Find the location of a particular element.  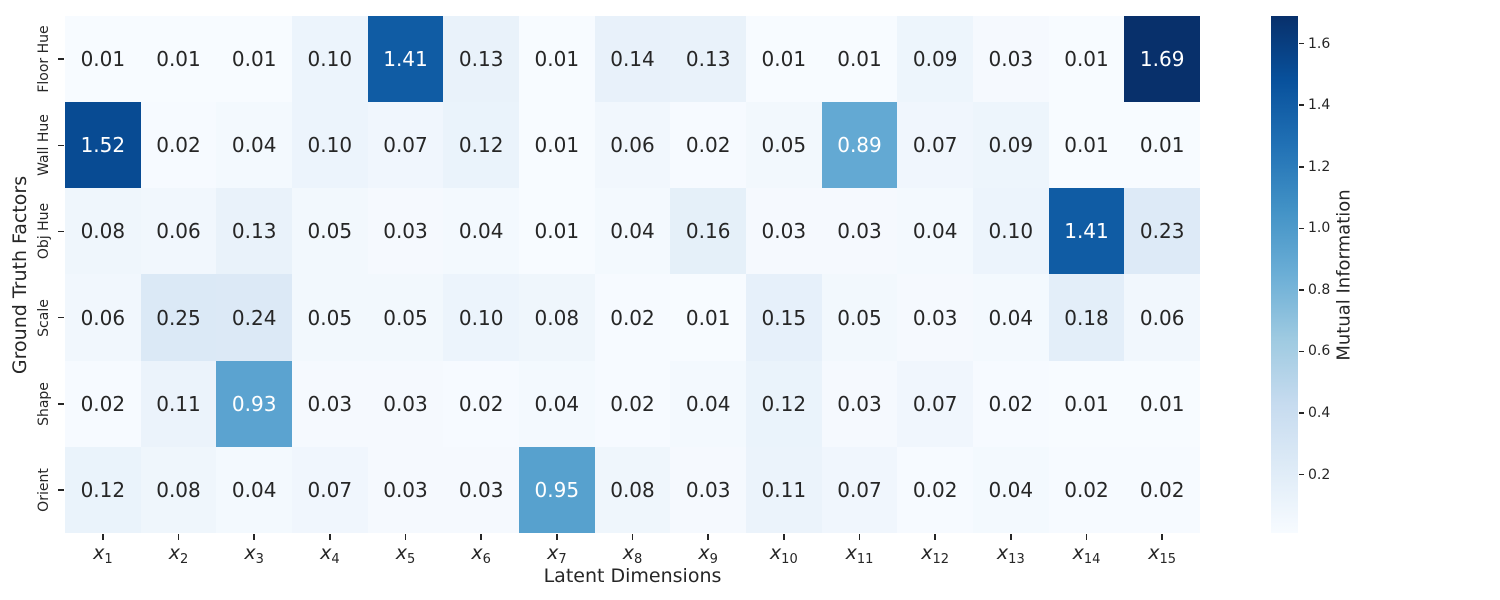

y-tick-label: Scale is located at coordinates (44, 317).